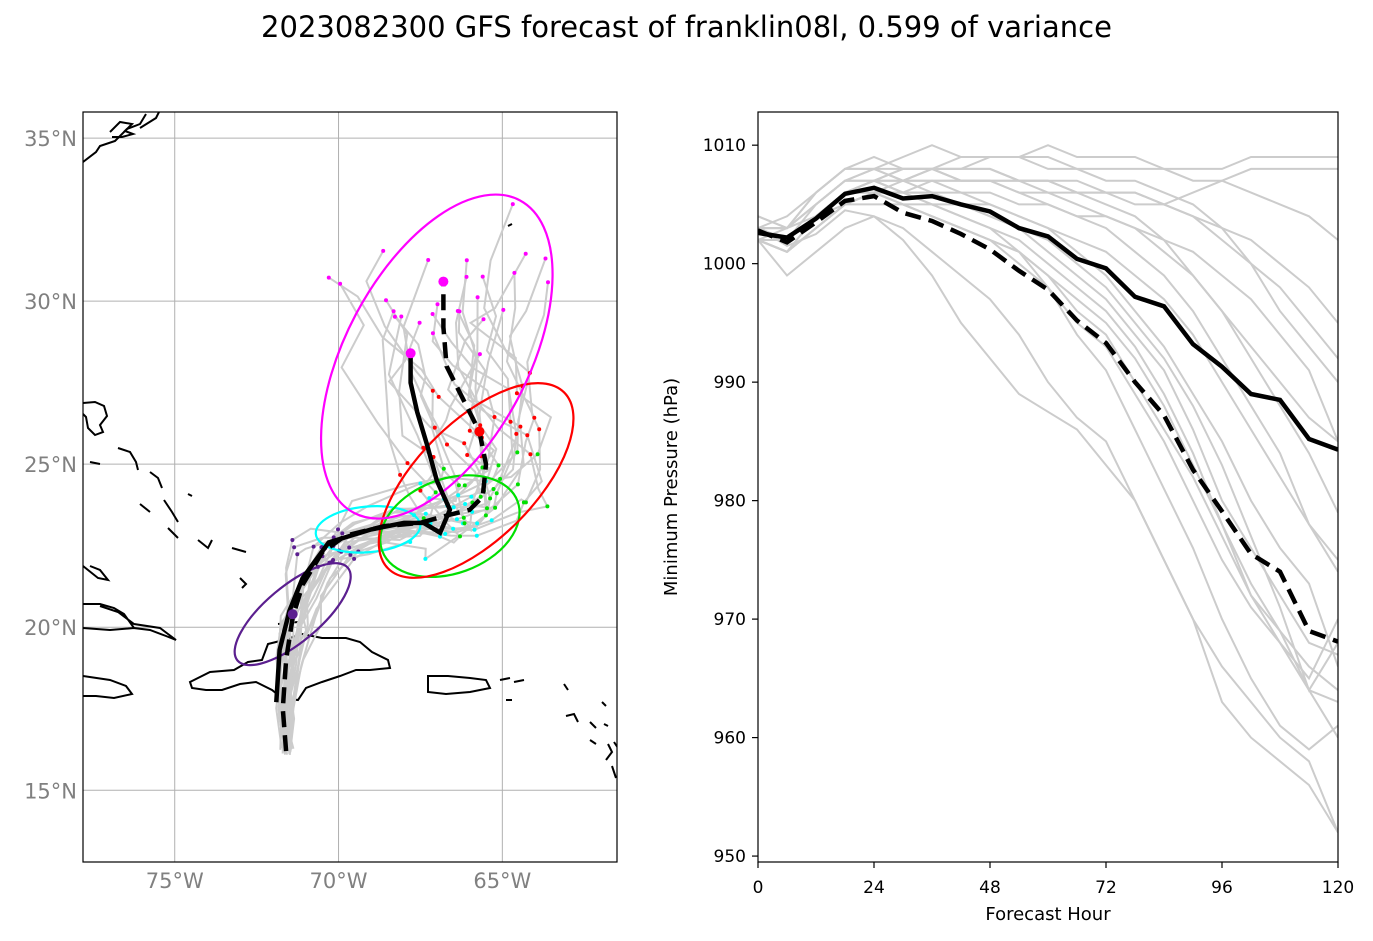  Describe the element at coordinates (671, 487) in the screenshot. I see `y-axis-label: Minimum Pressure (hPa)` at that location.